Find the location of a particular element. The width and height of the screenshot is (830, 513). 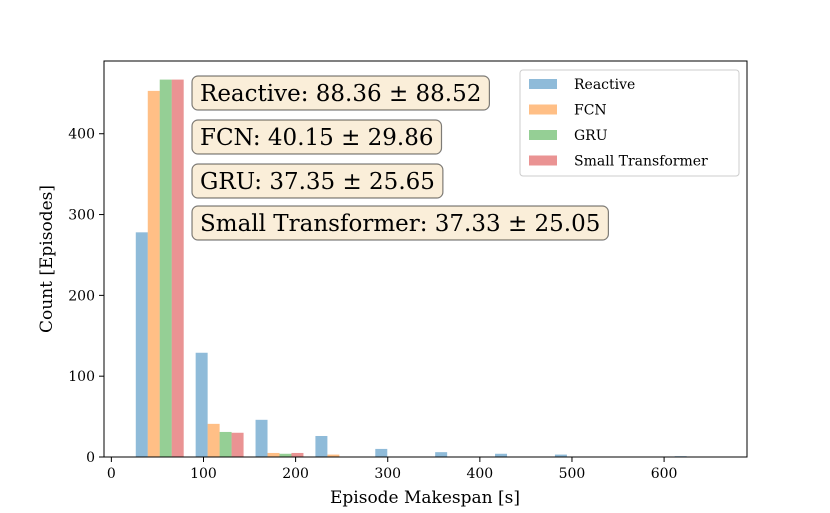

x-axis-ticks: 0 100 200 300 400 500 600 is located at coordinates (392, 469).